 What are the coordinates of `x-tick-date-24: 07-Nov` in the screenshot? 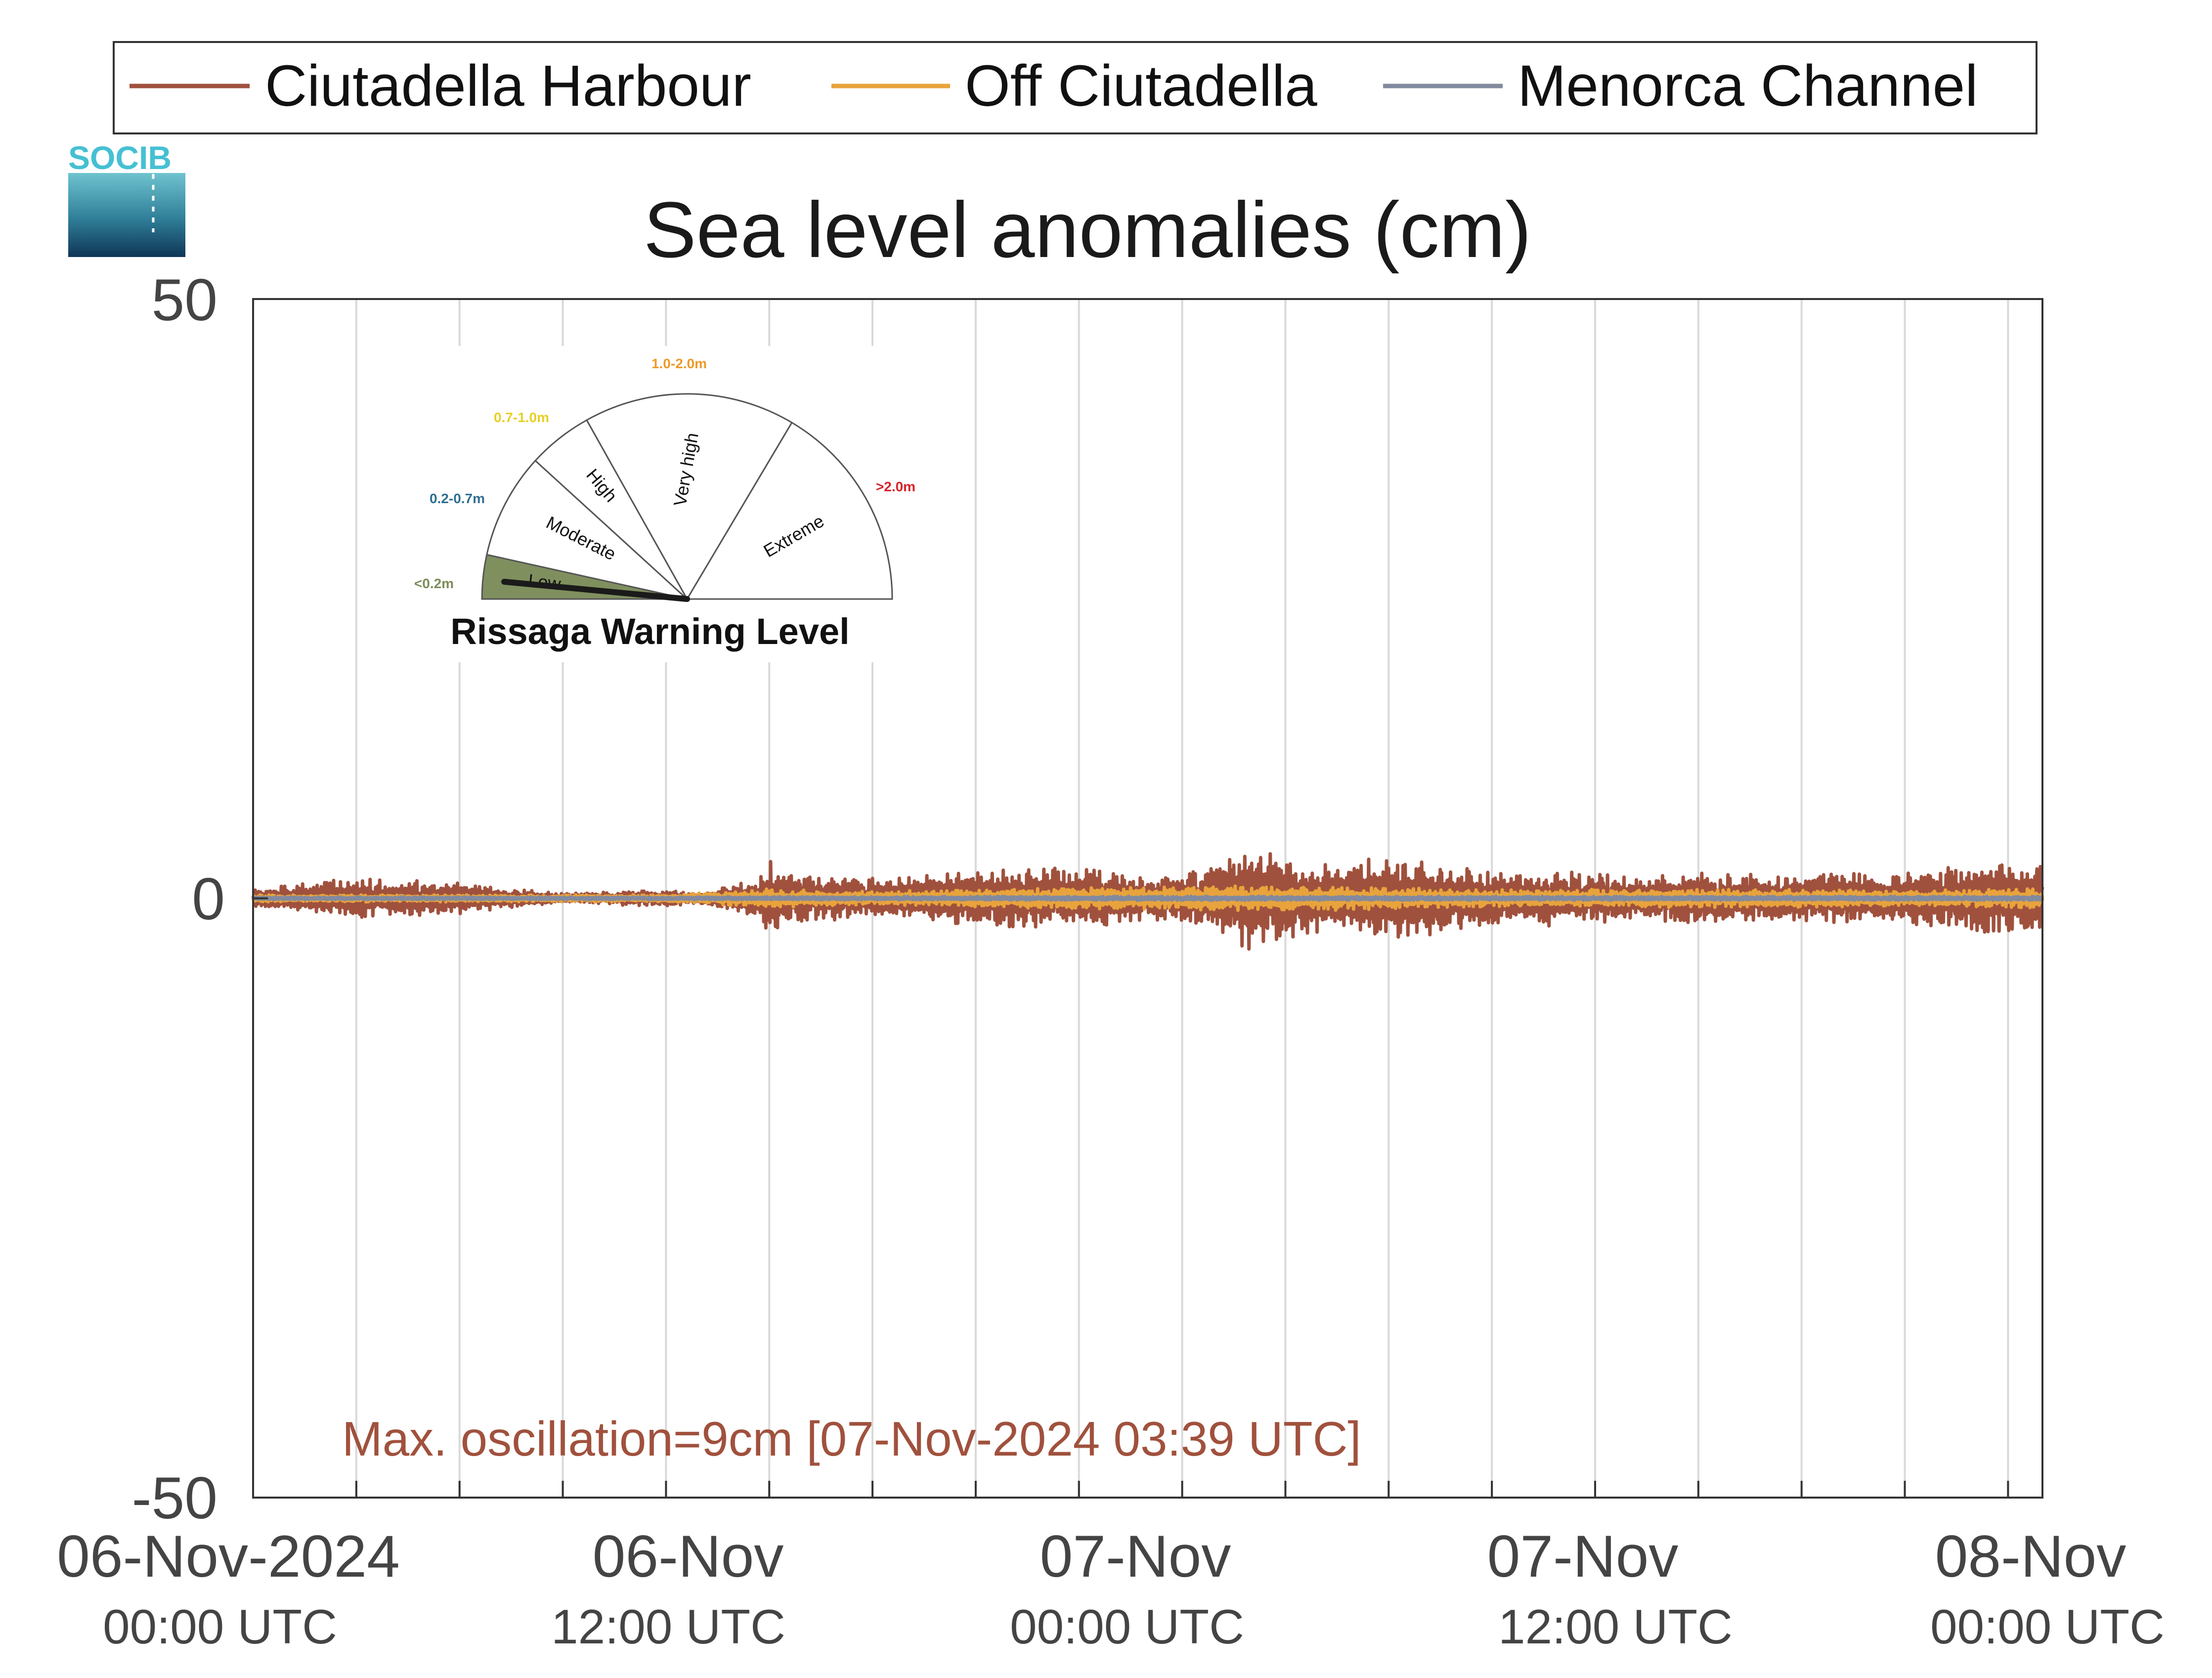 It's located at (1135, 1556).